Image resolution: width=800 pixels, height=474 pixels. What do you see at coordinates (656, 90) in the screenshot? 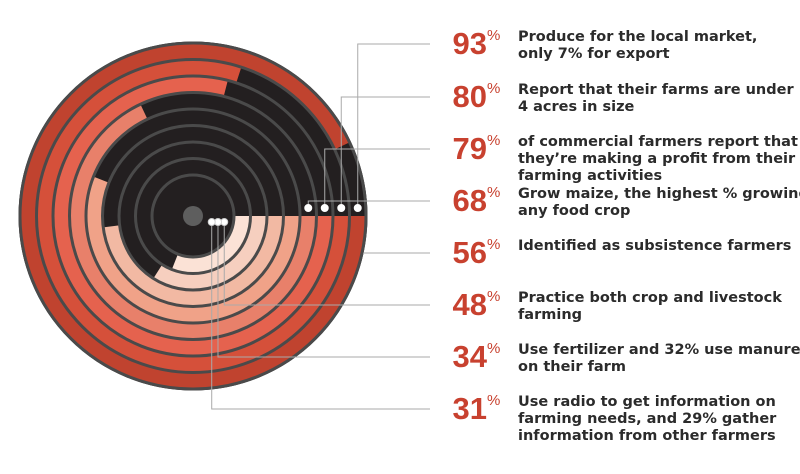
I see `stat-description-line: Report that their farms are under` at bounding box center [656, 90].